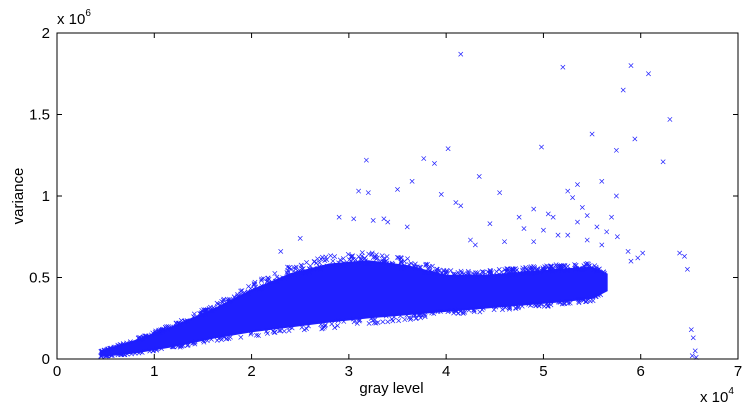 This screenshot has width=742, height=409. What do you see at coordinates (39, 278) in the screenshot?
I see `y-tick-label: 0.5` at bounding box center [39, 278].